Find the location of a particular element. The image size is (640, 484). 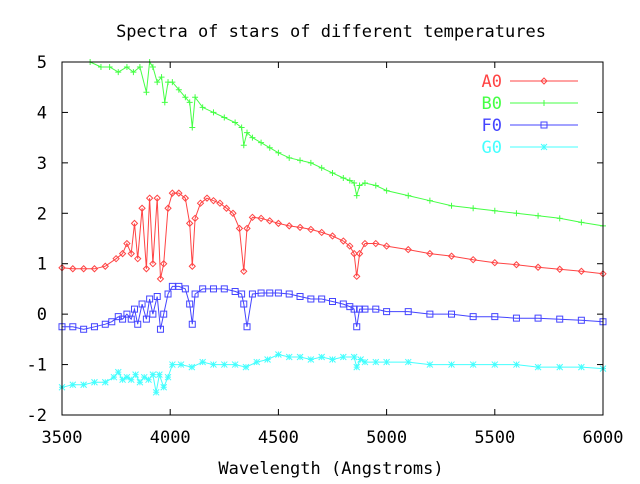

y-tick-label: -2 is located at coordinates (37, 416).